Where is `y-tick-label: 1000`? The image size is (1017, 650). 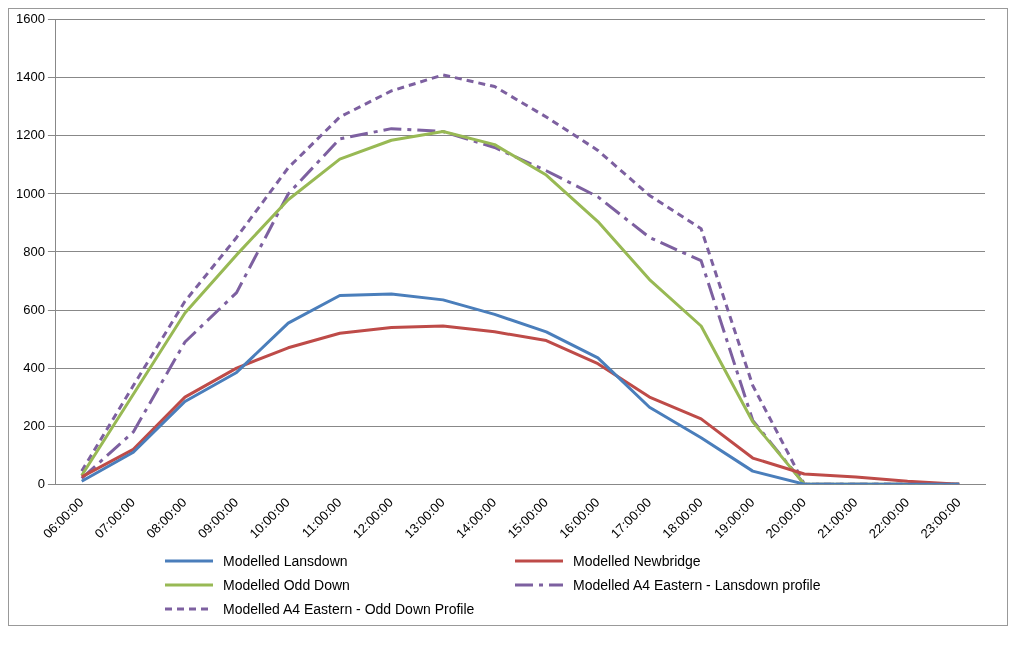
y-tick-label: 1000 is located at coordinates (30, 193).